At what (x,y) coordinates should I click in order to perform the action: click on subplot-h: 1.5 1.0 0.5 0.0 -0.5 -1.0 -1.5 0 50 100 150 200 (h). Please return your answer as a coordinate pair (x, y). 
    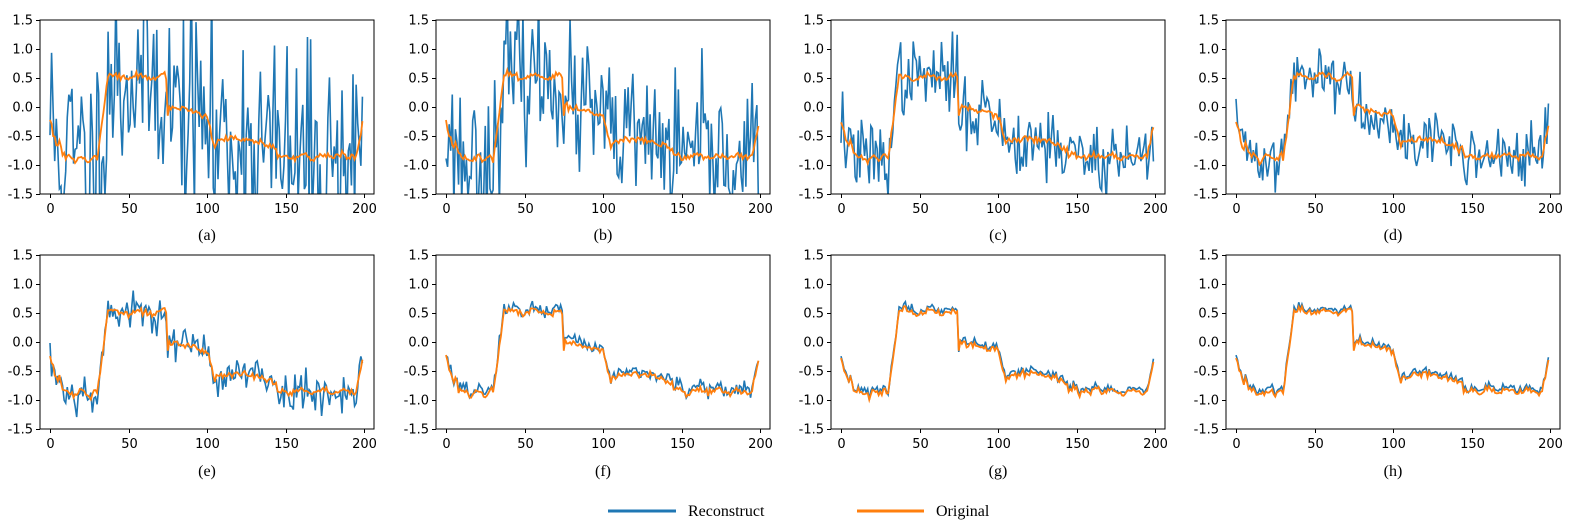
    Looking at the image, I should click on (1378, 365).